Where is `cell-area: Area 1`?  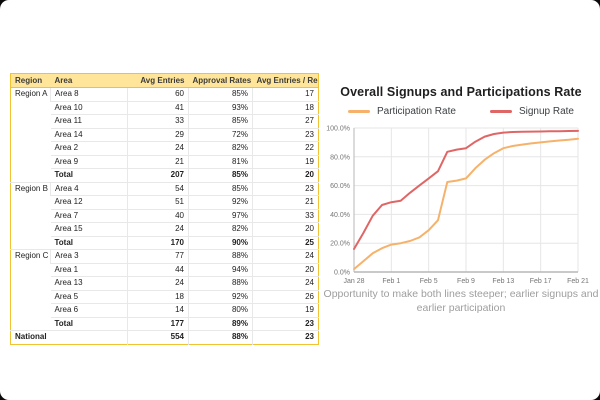 cell-area: Area 1 is located at coordinates (89, 269).